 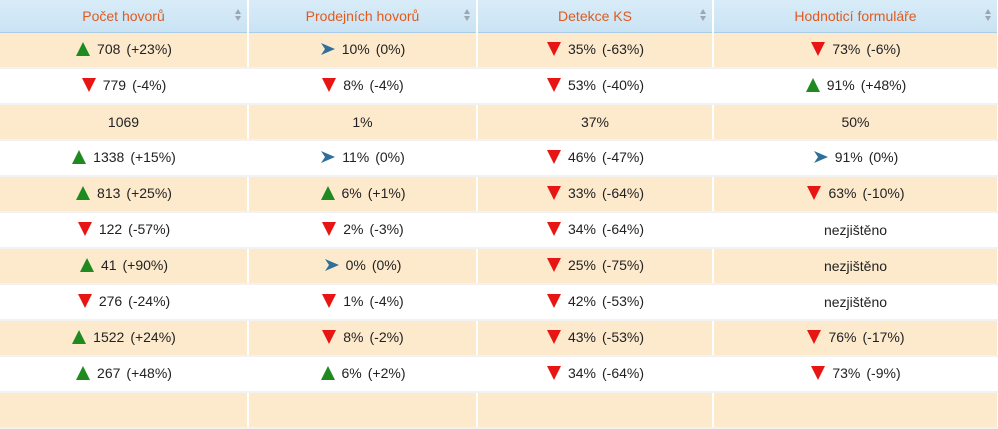 I want to click on column-header-prodejnich-hovoru: Prodejních hovorů, so click(x=363, y=16).